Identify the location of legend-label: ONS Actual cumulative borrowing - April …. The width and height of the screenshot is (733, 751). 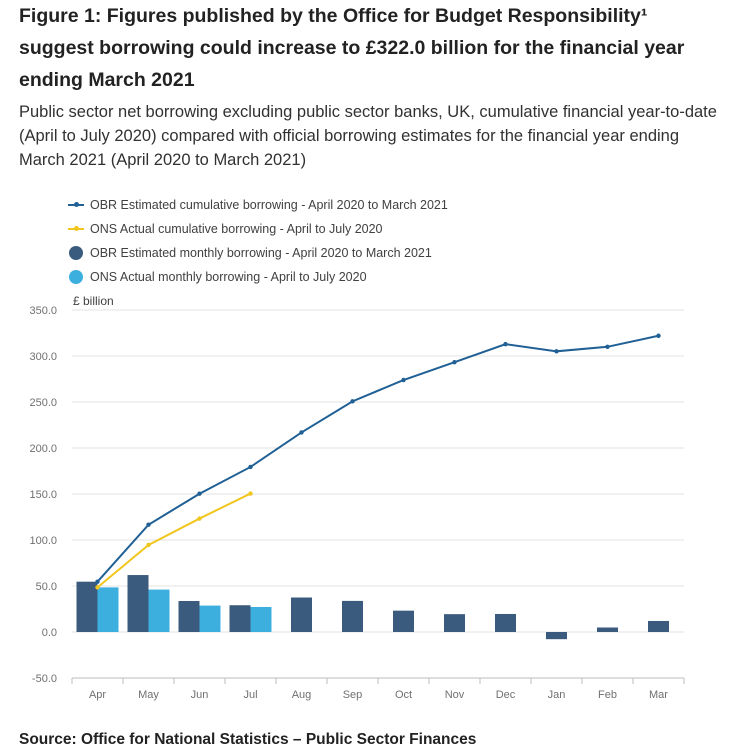
(236, 229).